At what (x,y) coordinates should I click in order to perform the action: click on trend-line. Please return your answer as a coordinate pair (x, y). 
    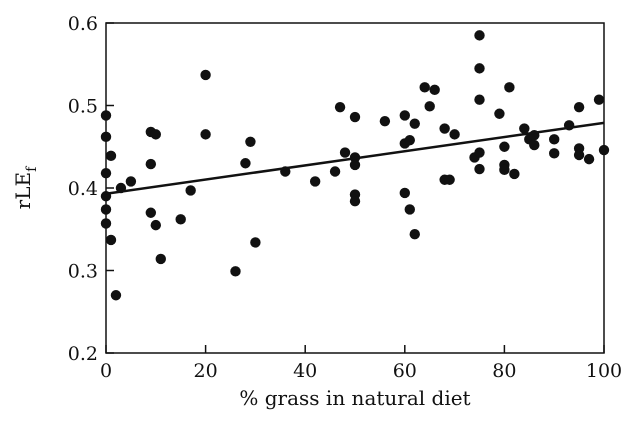
    Looking at the image, I should click on (355, 158).